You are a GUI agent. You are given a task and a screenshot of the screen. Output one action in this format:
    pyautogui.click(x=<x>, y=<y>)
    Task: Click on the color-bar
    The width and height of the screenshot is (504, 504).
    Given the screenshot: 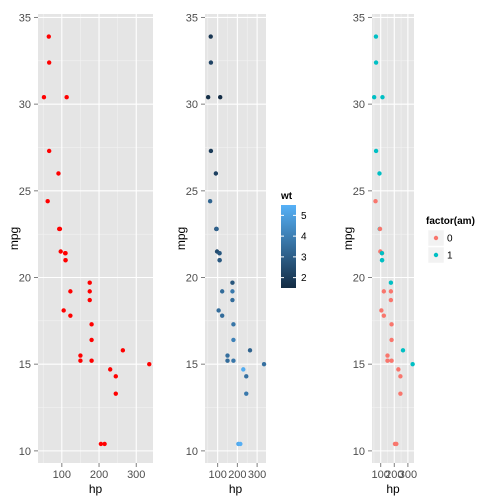 What is the action you would take?
    pyautogui.click(x=288, y=246)
    